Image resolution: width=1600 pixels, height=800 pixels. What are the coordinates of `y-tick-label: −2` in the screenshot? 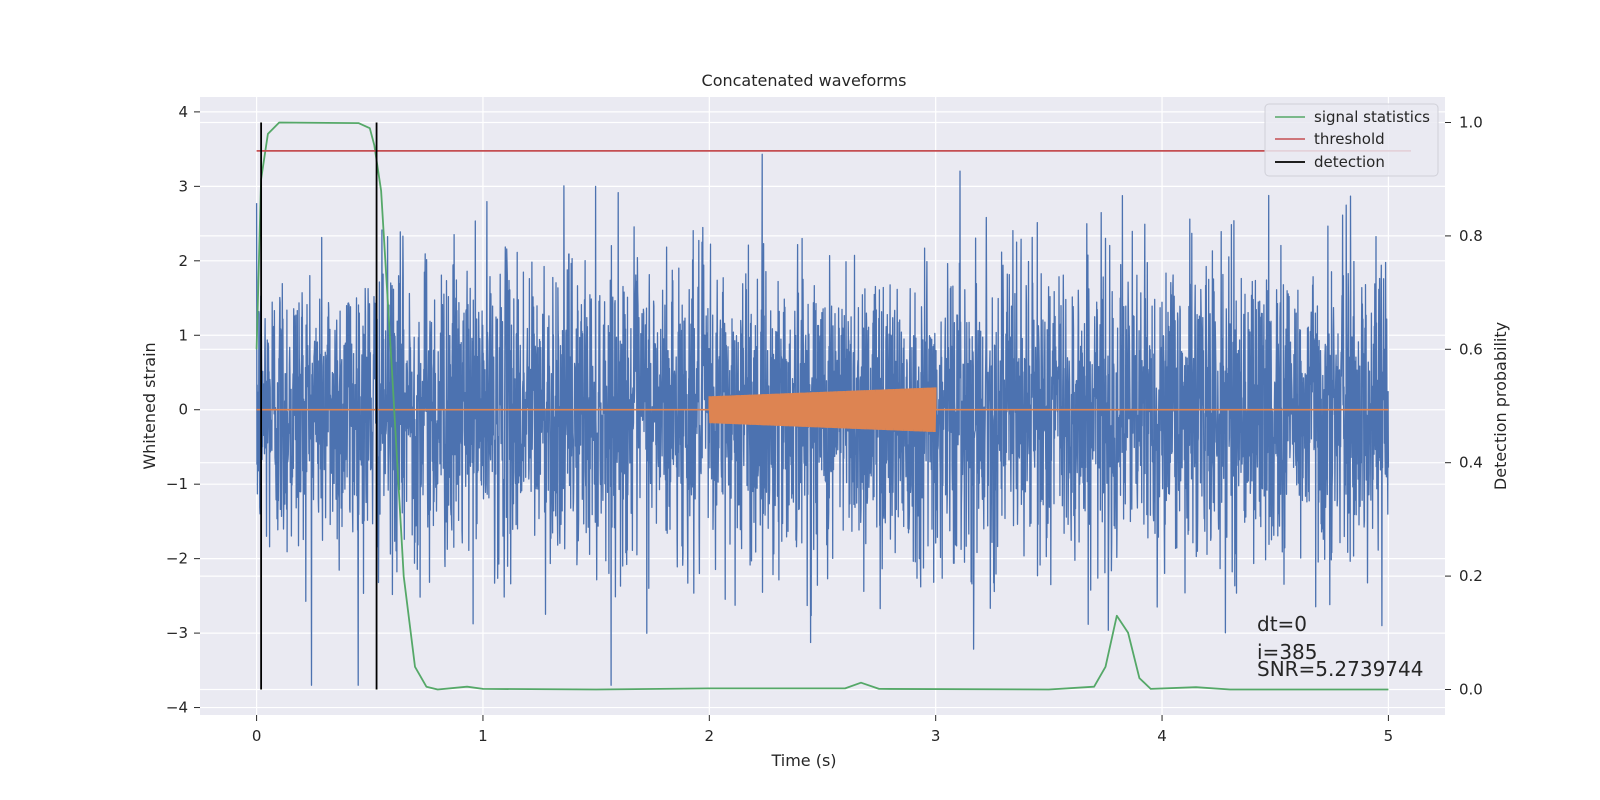 It's located at (177, 559).